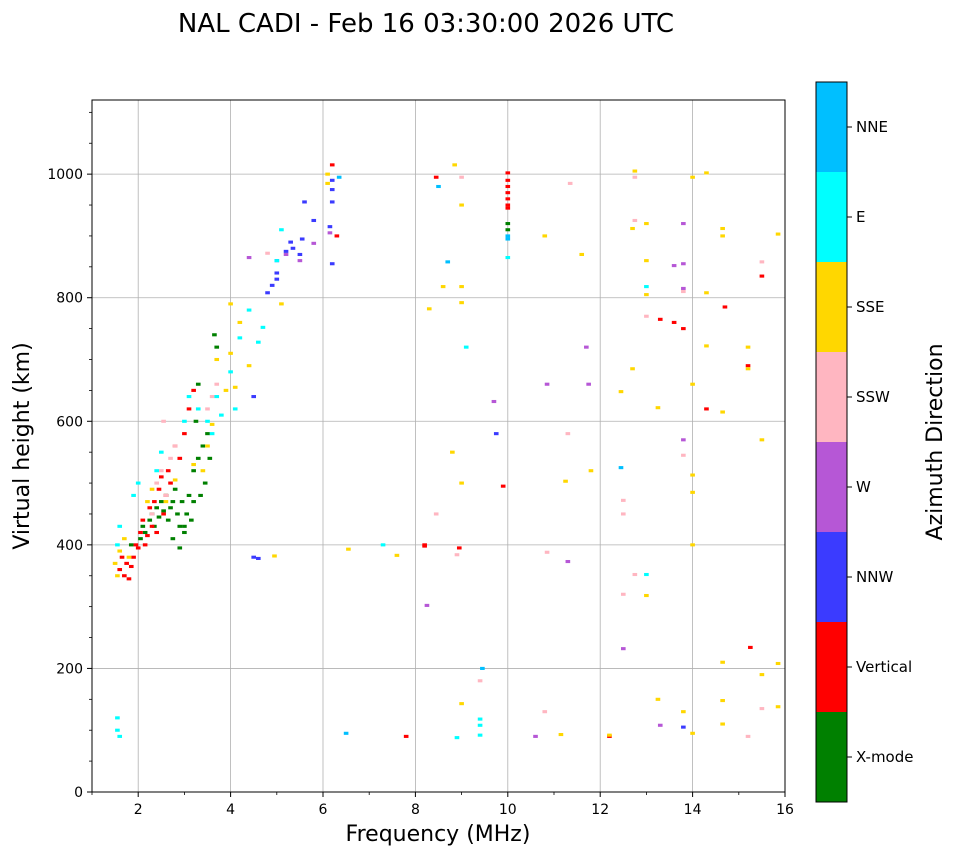 This screenshot has width=958, height=857. What do you see at coordinates (69, 669) in the screenshot?
I see `y-tick-label: 200` at bounding box center [69, 669].